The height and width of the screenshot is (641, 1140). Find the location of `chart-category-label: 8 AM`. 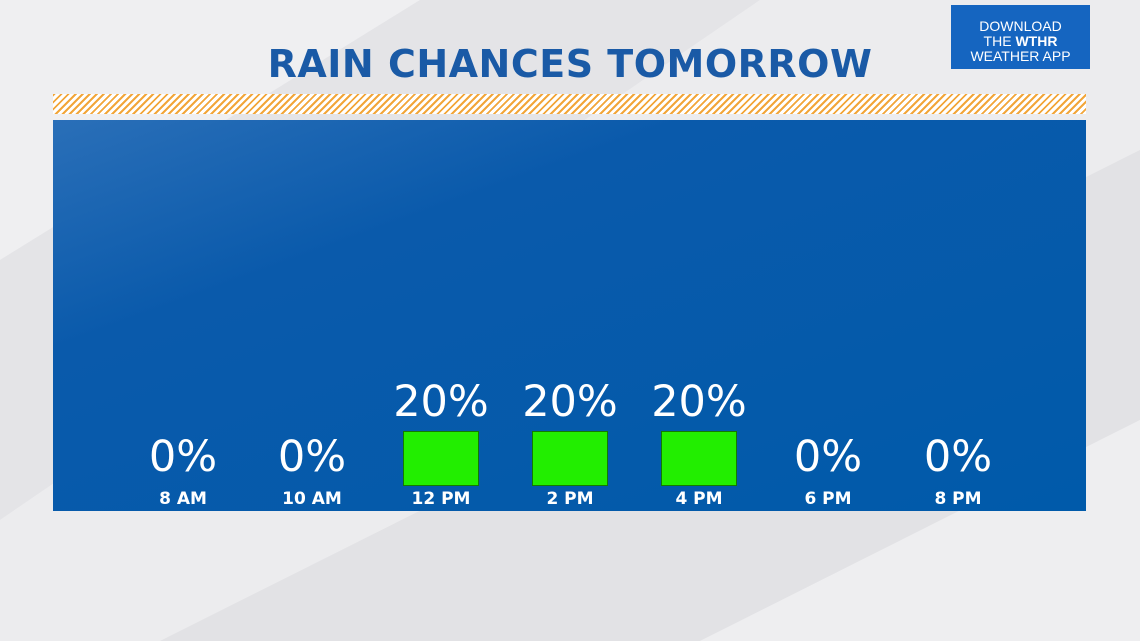

chart-category-label: 8 AM is located at coordinates (183, 499).